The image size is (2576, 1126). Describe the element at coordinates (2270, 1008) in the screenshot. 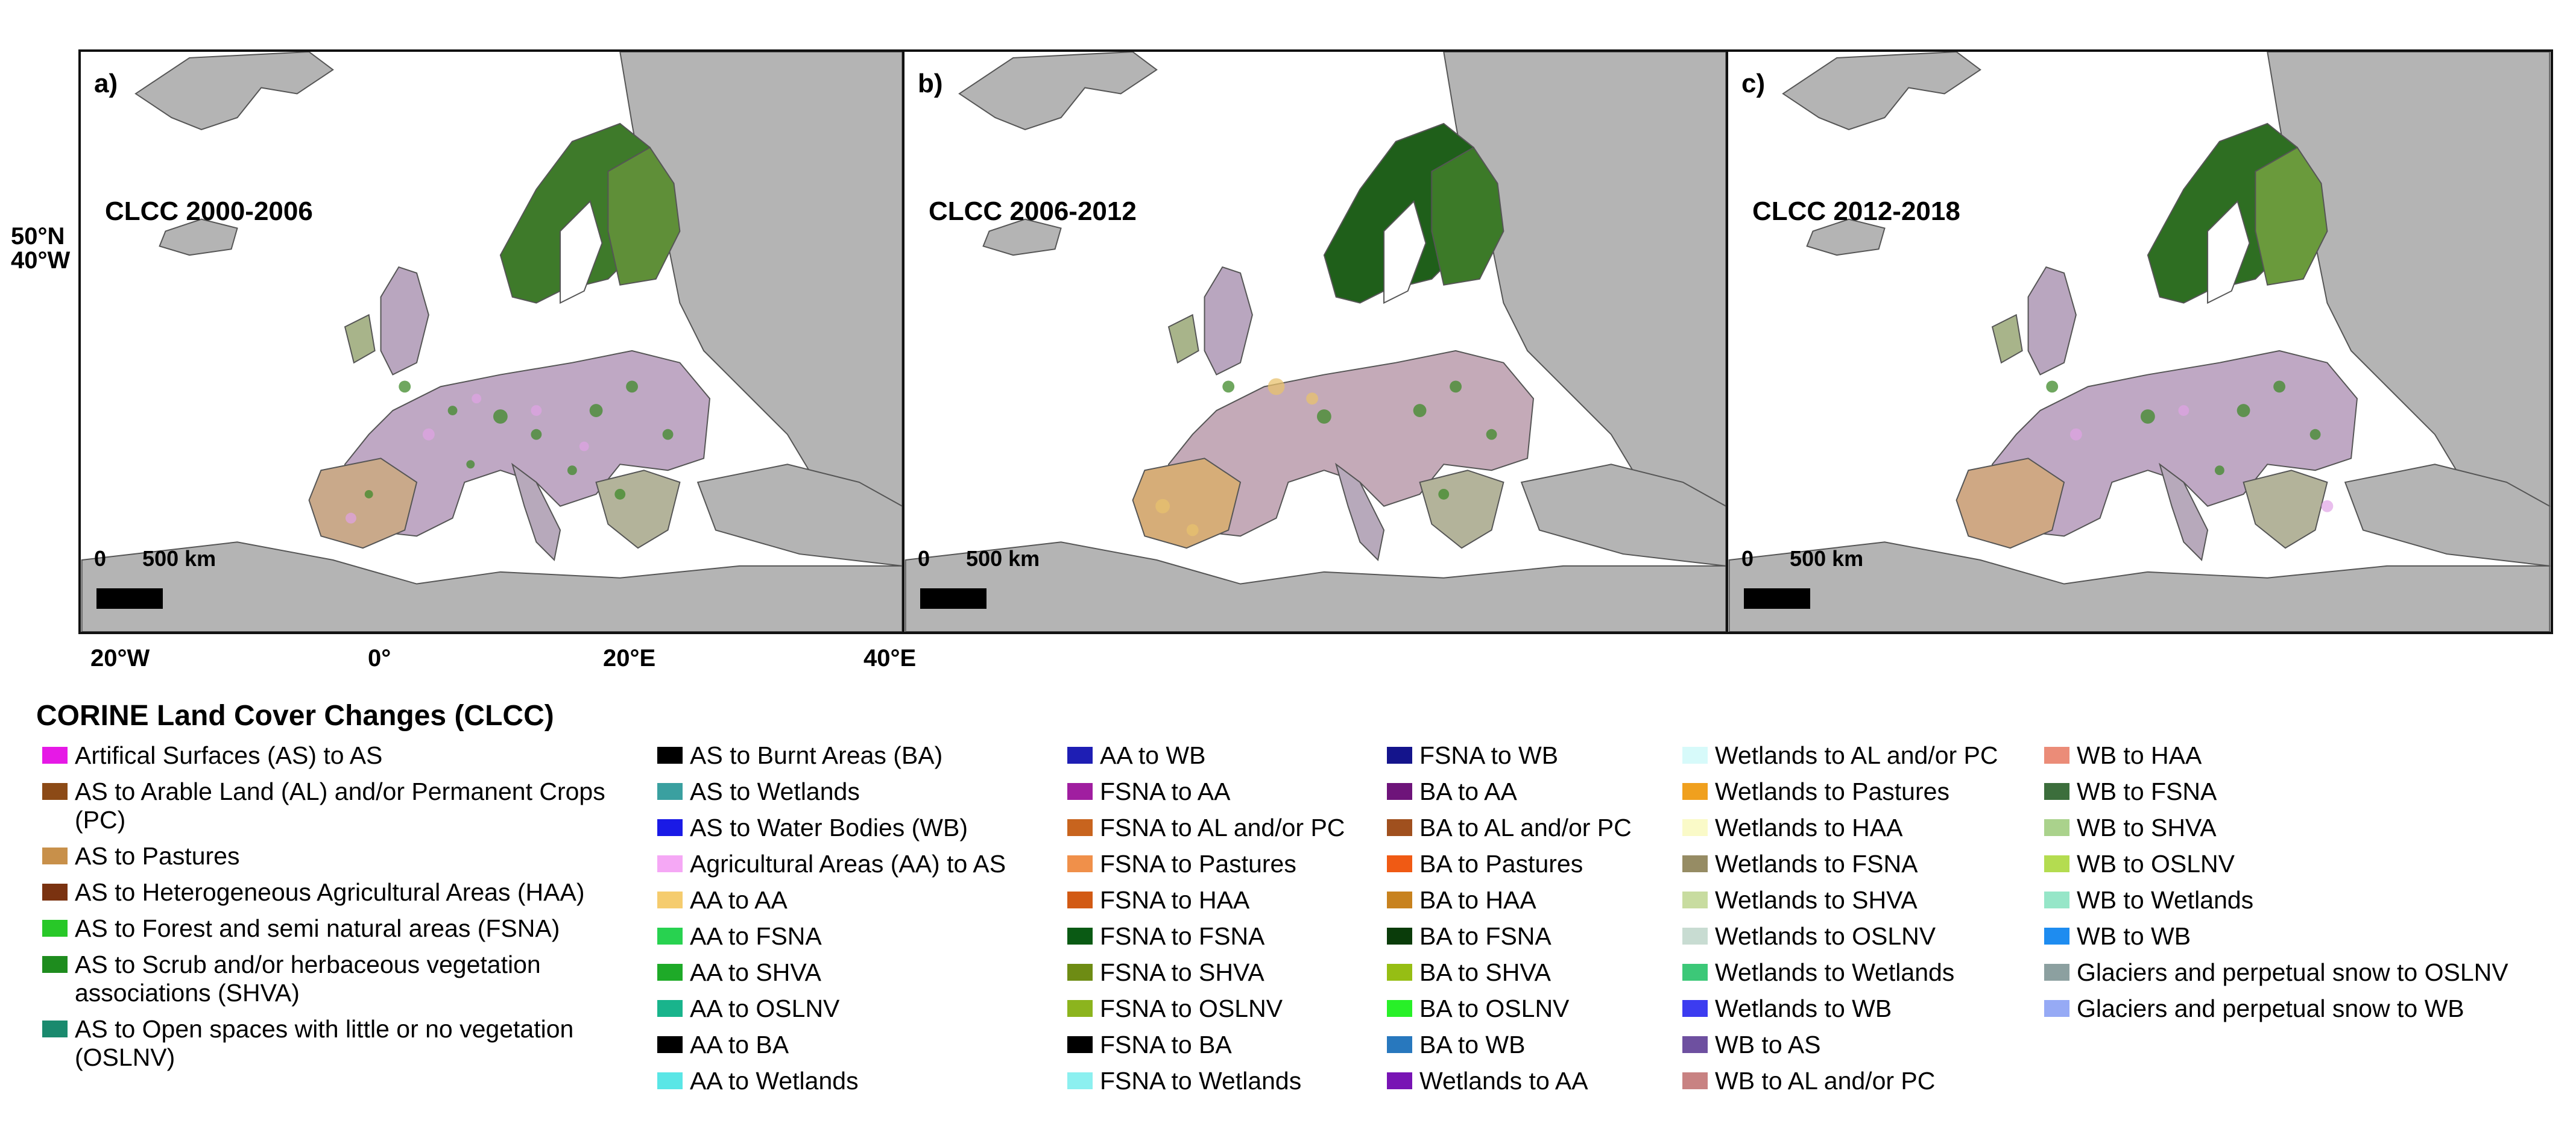

I see `legend-label: Glaciers and perpetual snow to WB` at that location.